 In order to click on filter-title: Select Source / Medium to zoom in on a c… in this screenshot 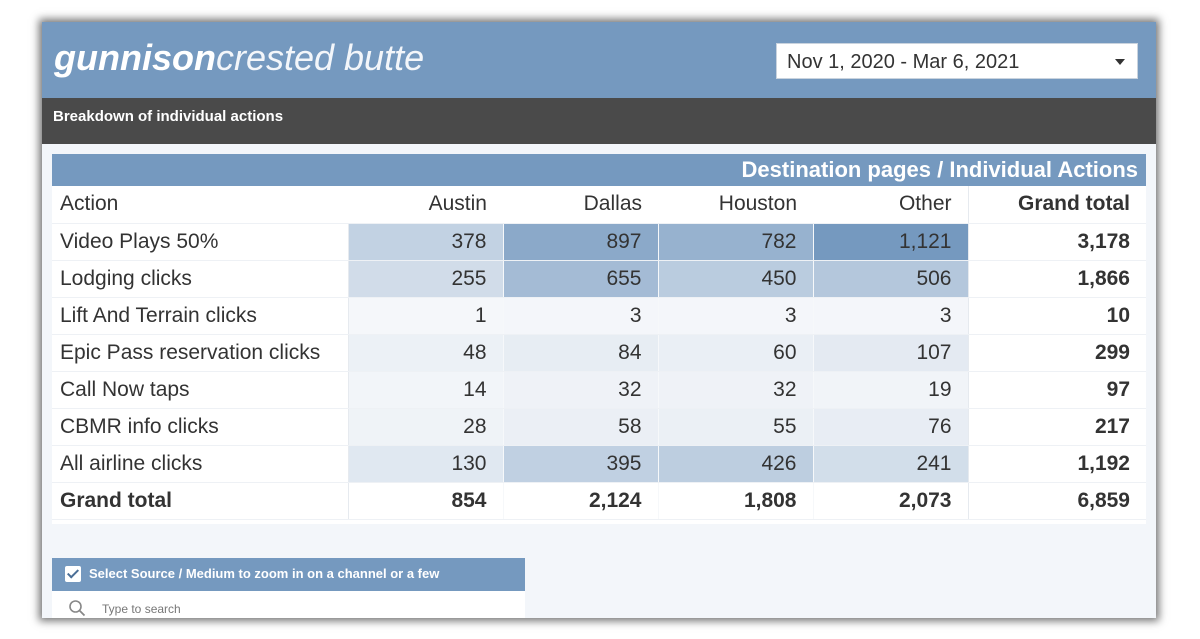, I will do `click(264, 573)`.